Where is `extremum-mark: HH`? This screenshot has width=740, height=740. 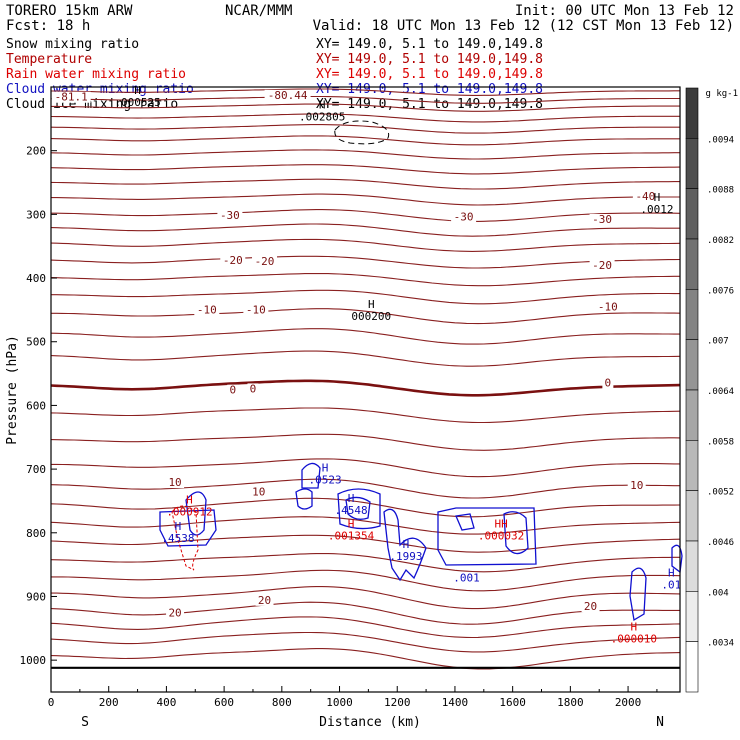 extremum-mark: HH is located at coordinates (500, 524).